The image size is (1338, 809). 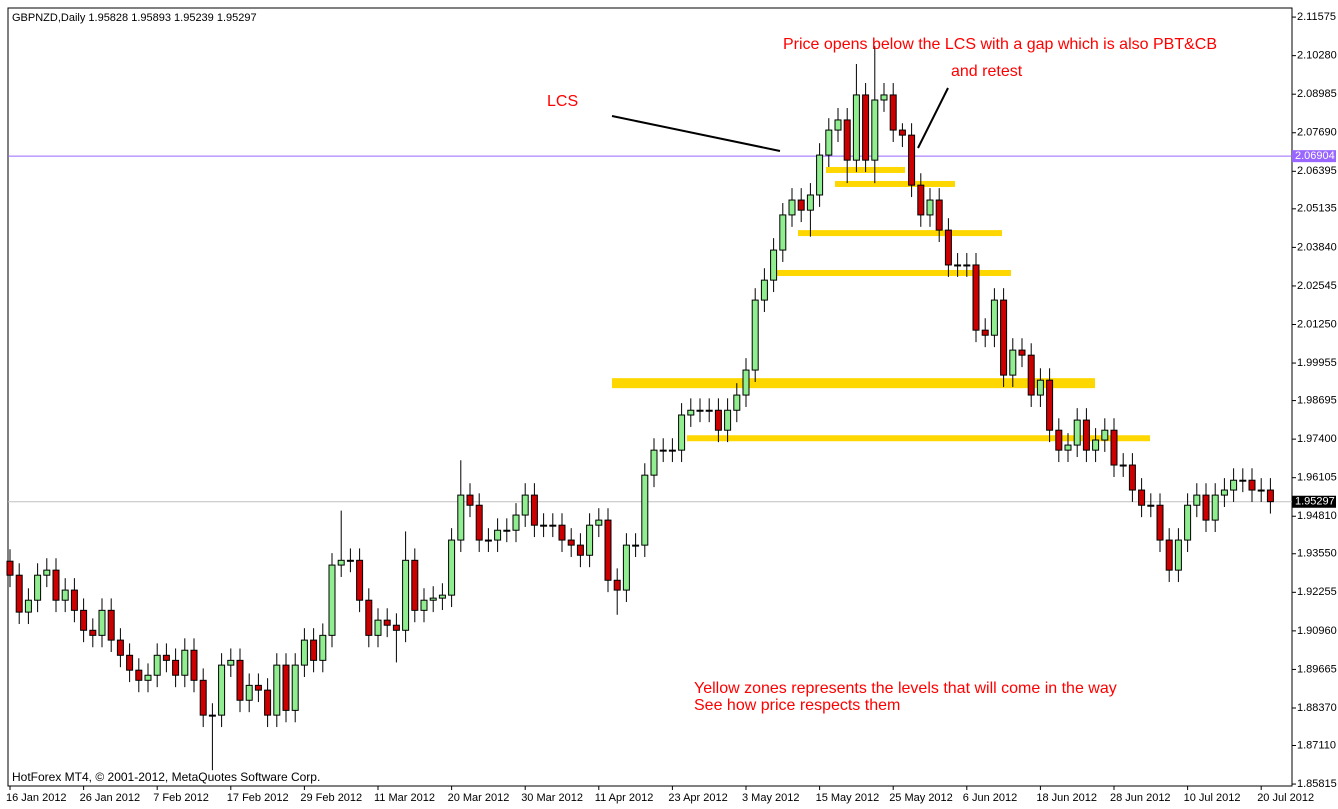 I want to click on y-tick-label: 1.98695, so click(x=1317, y=400).